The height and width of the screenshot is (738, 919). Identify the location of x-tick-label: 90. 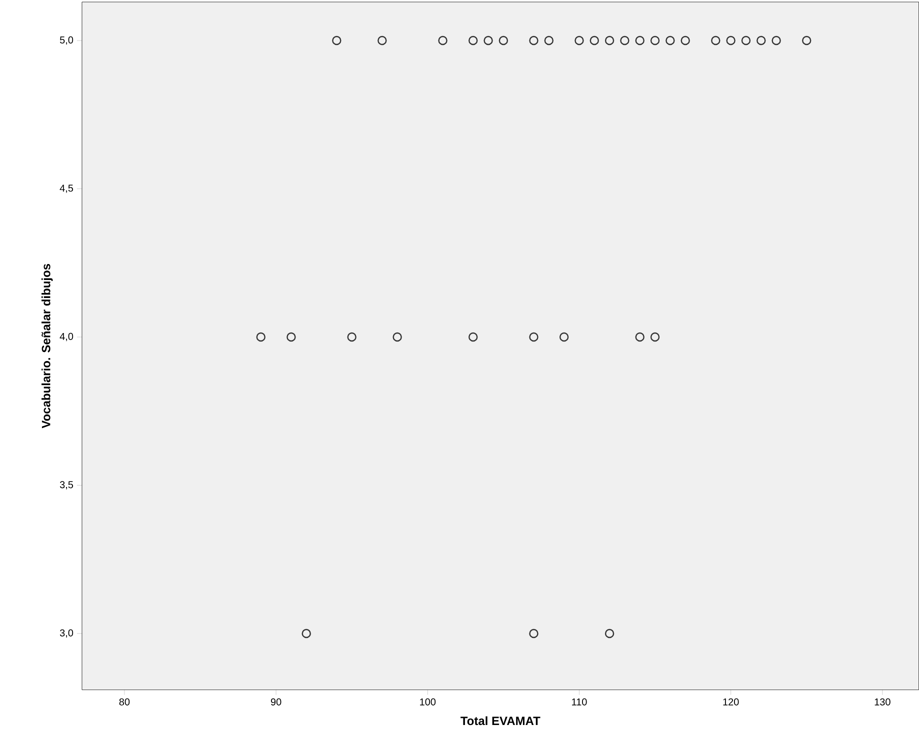
(276, 702).